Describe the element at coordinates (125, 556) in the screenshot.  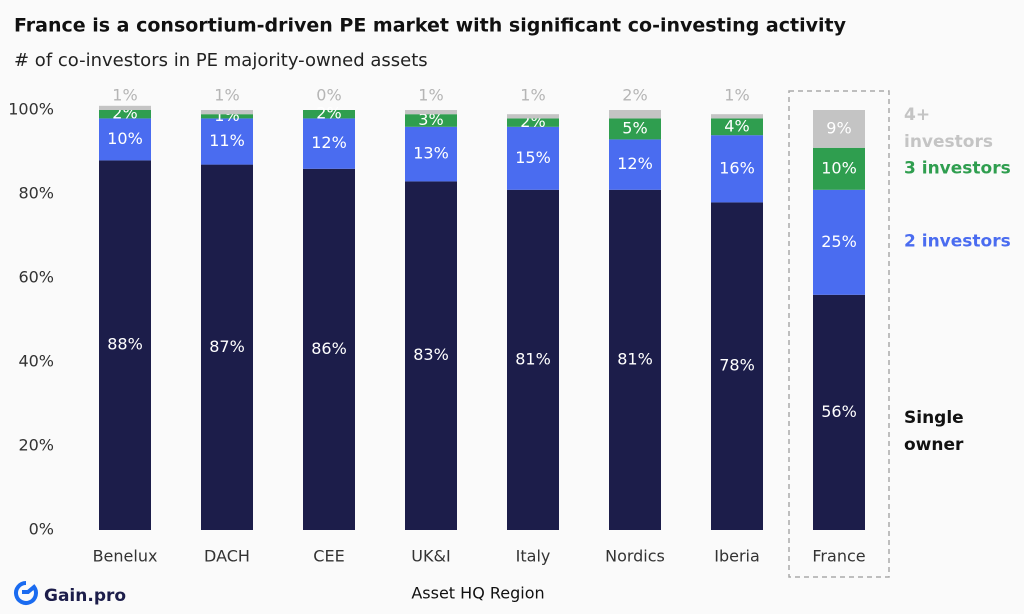
I see `x-tick-label: Benelux` at that location.